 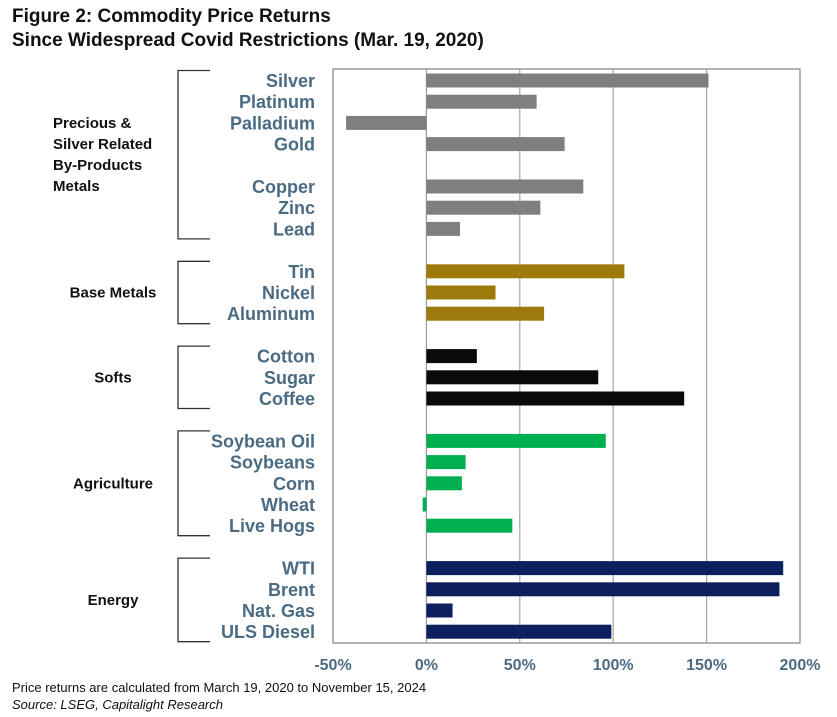 I want to click on category-label: Cotton, so click(x=286, y=357).